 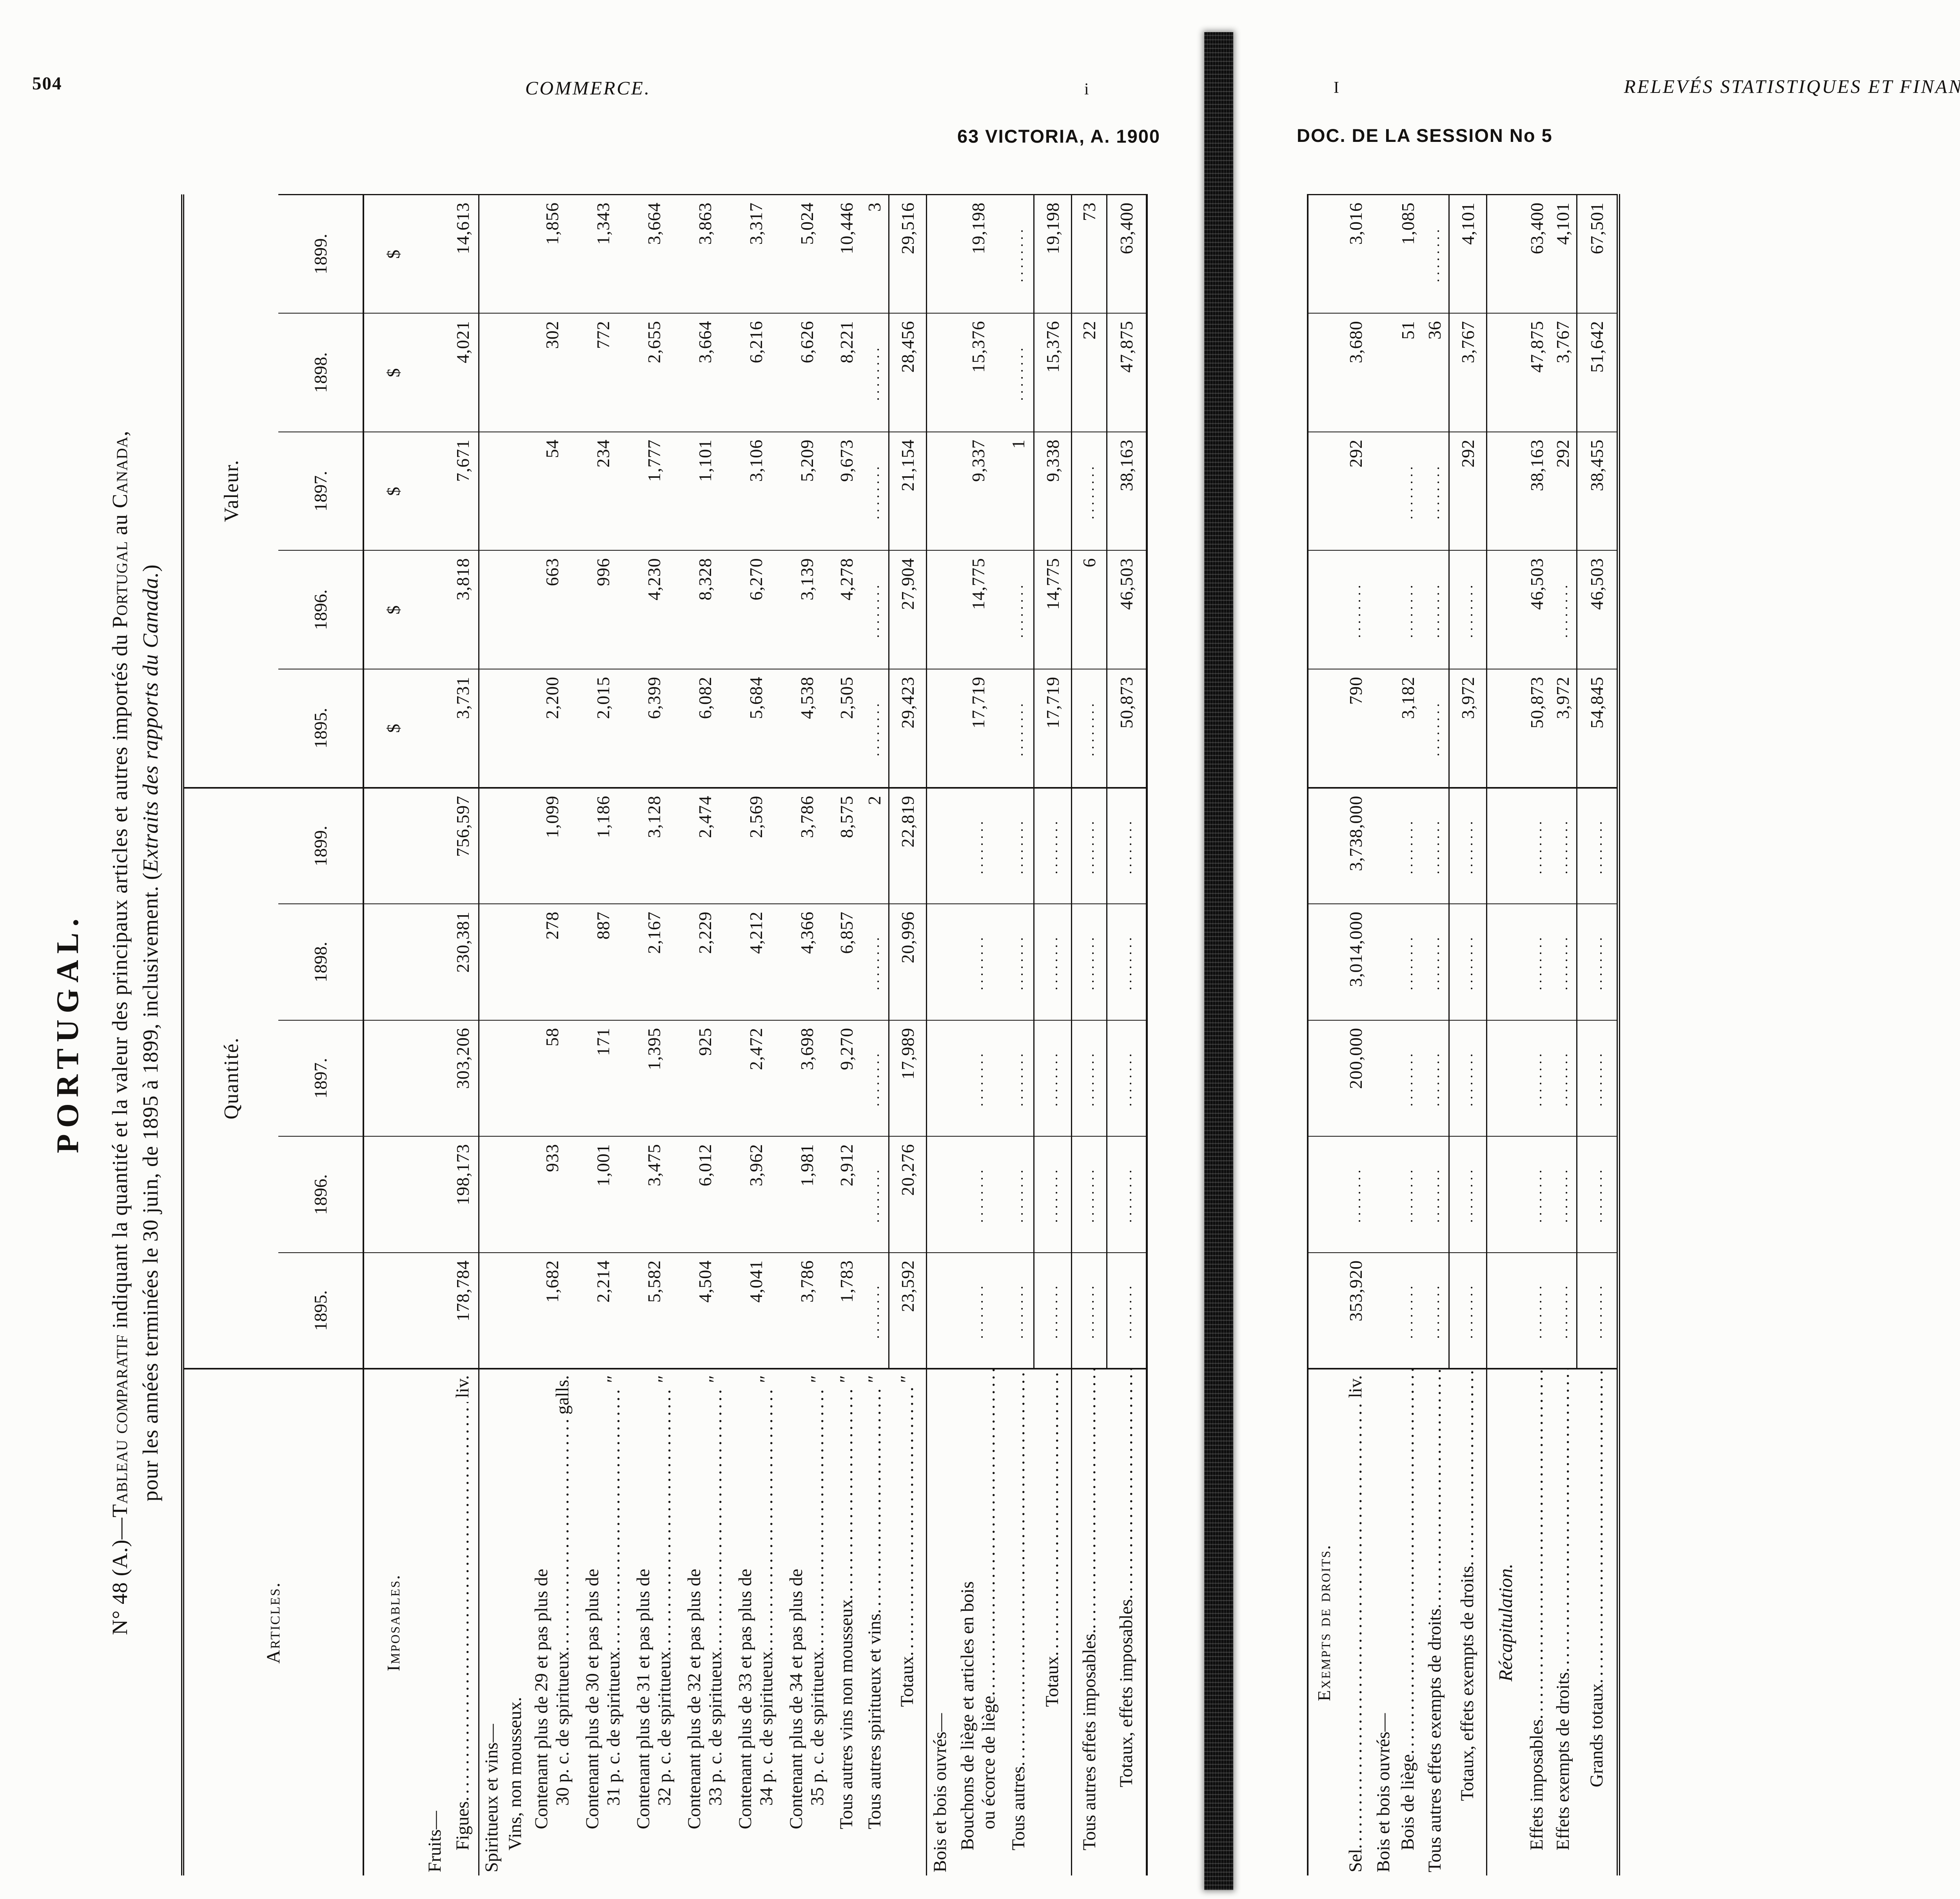 I want to click on value-cell: 14,775, so click(x=1052, y=609).